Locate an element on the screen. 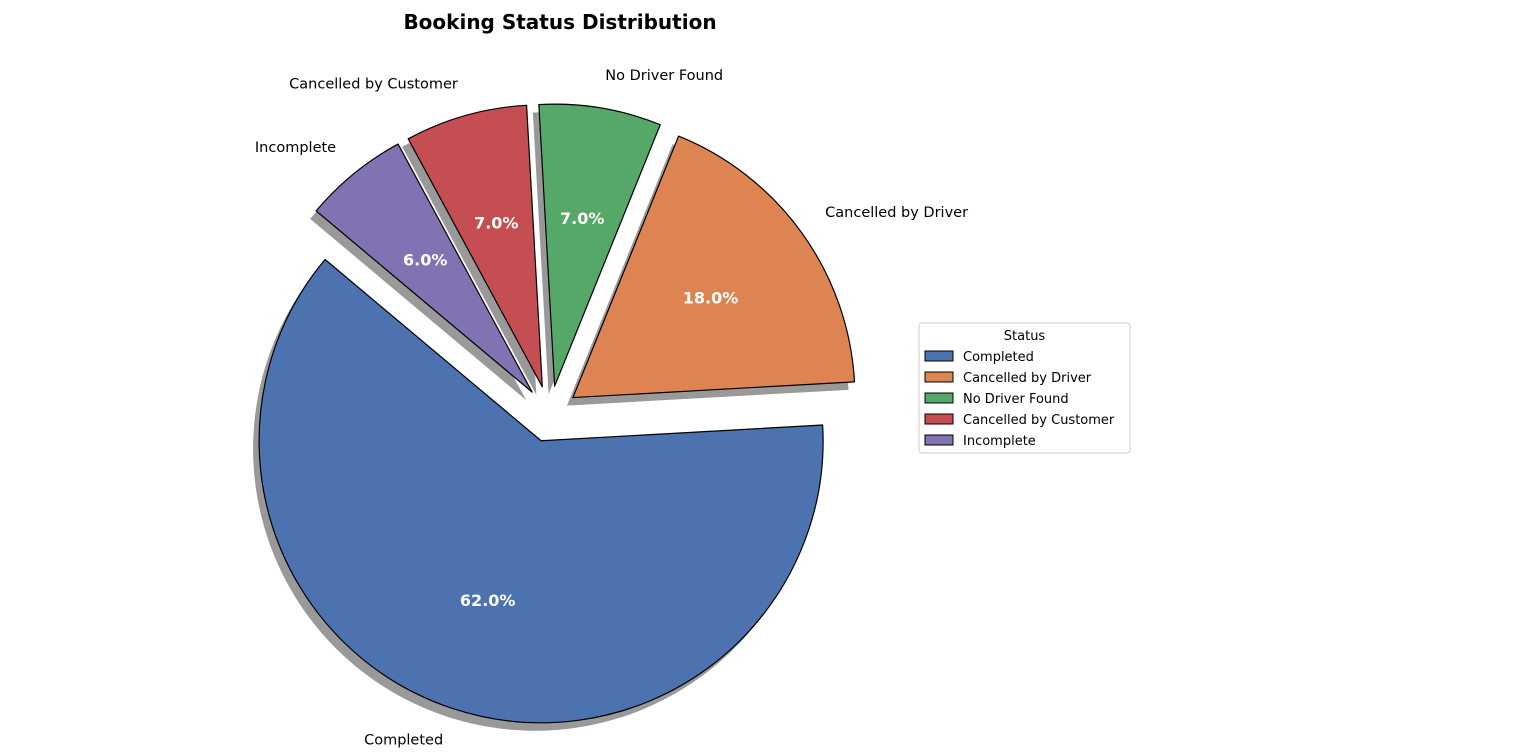 The width and height of the screenshot is (1536, 754). pct-label-cancelled-by-driver: 18.0% is located at coordinates (711, 298).